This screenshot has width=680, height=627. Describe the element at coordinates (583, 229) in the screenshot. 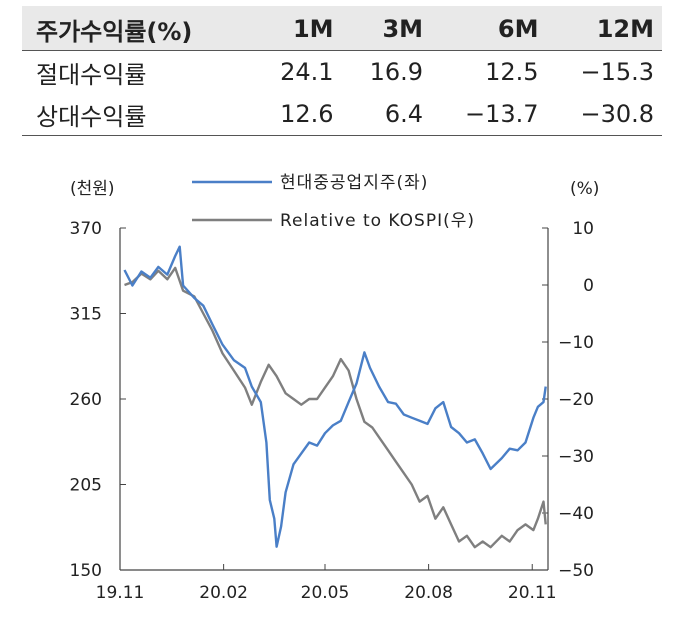

I see `right-tick-label: 10` at that location.